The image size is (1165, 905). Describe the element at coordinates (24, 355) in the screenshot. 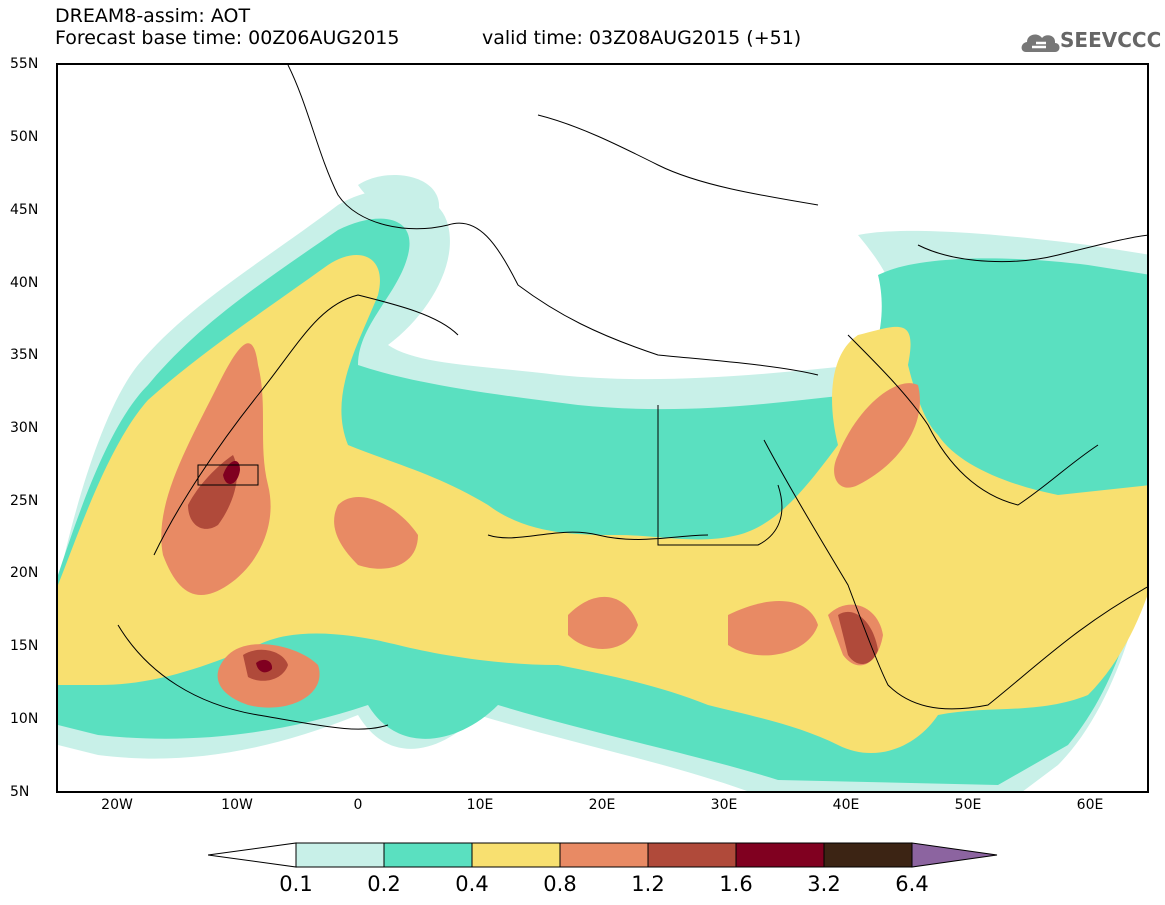

I see `lat-label-35n: 35N` at that location.